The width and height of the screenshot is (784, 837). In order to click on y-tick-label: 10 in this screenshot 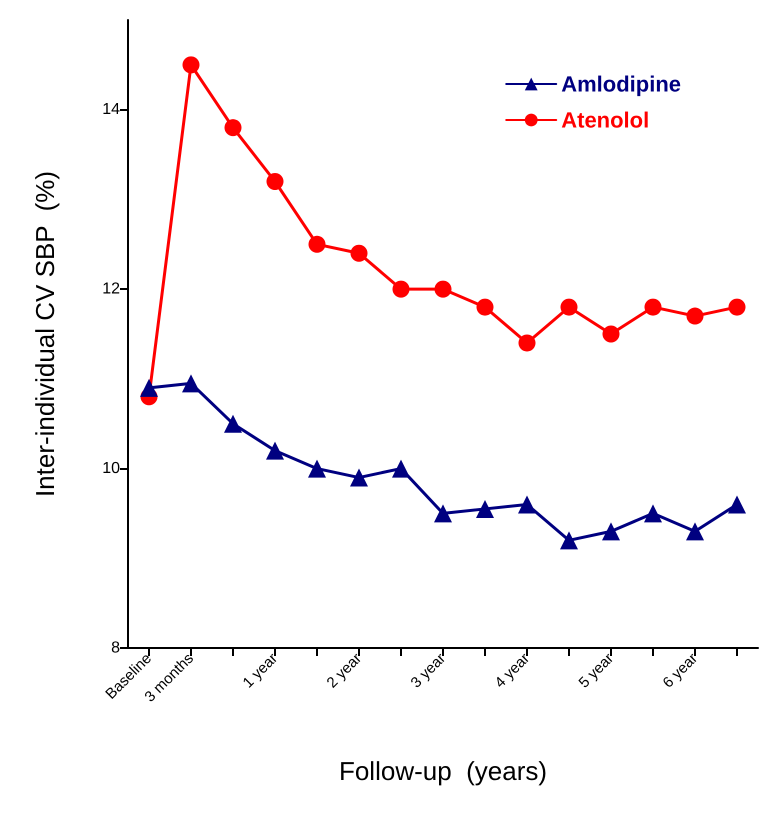, I will do `click(111, 469)`.